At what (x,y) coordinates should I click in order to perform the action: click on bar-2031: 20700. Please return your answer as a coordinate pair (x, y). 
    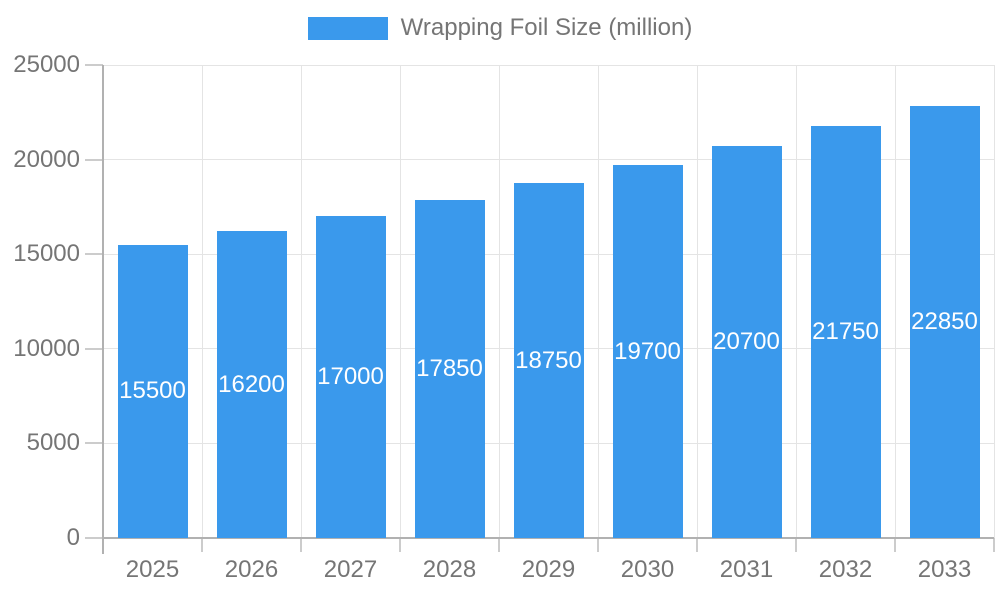
    Looking at the image, I should click on (746, 342).